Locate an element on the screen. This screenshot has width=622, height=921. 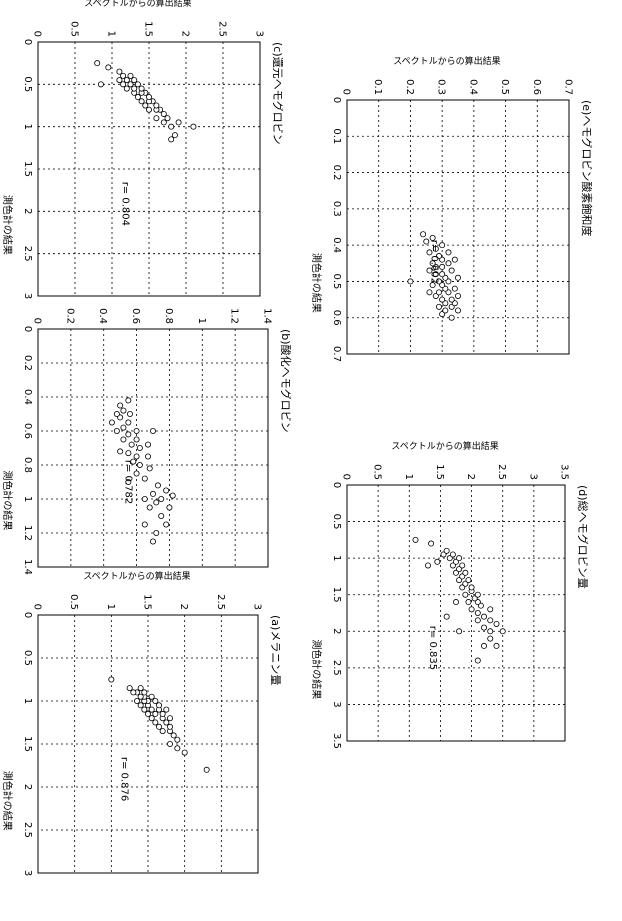
x-tick-label: 0.2 is located at coordinates (336, 173).